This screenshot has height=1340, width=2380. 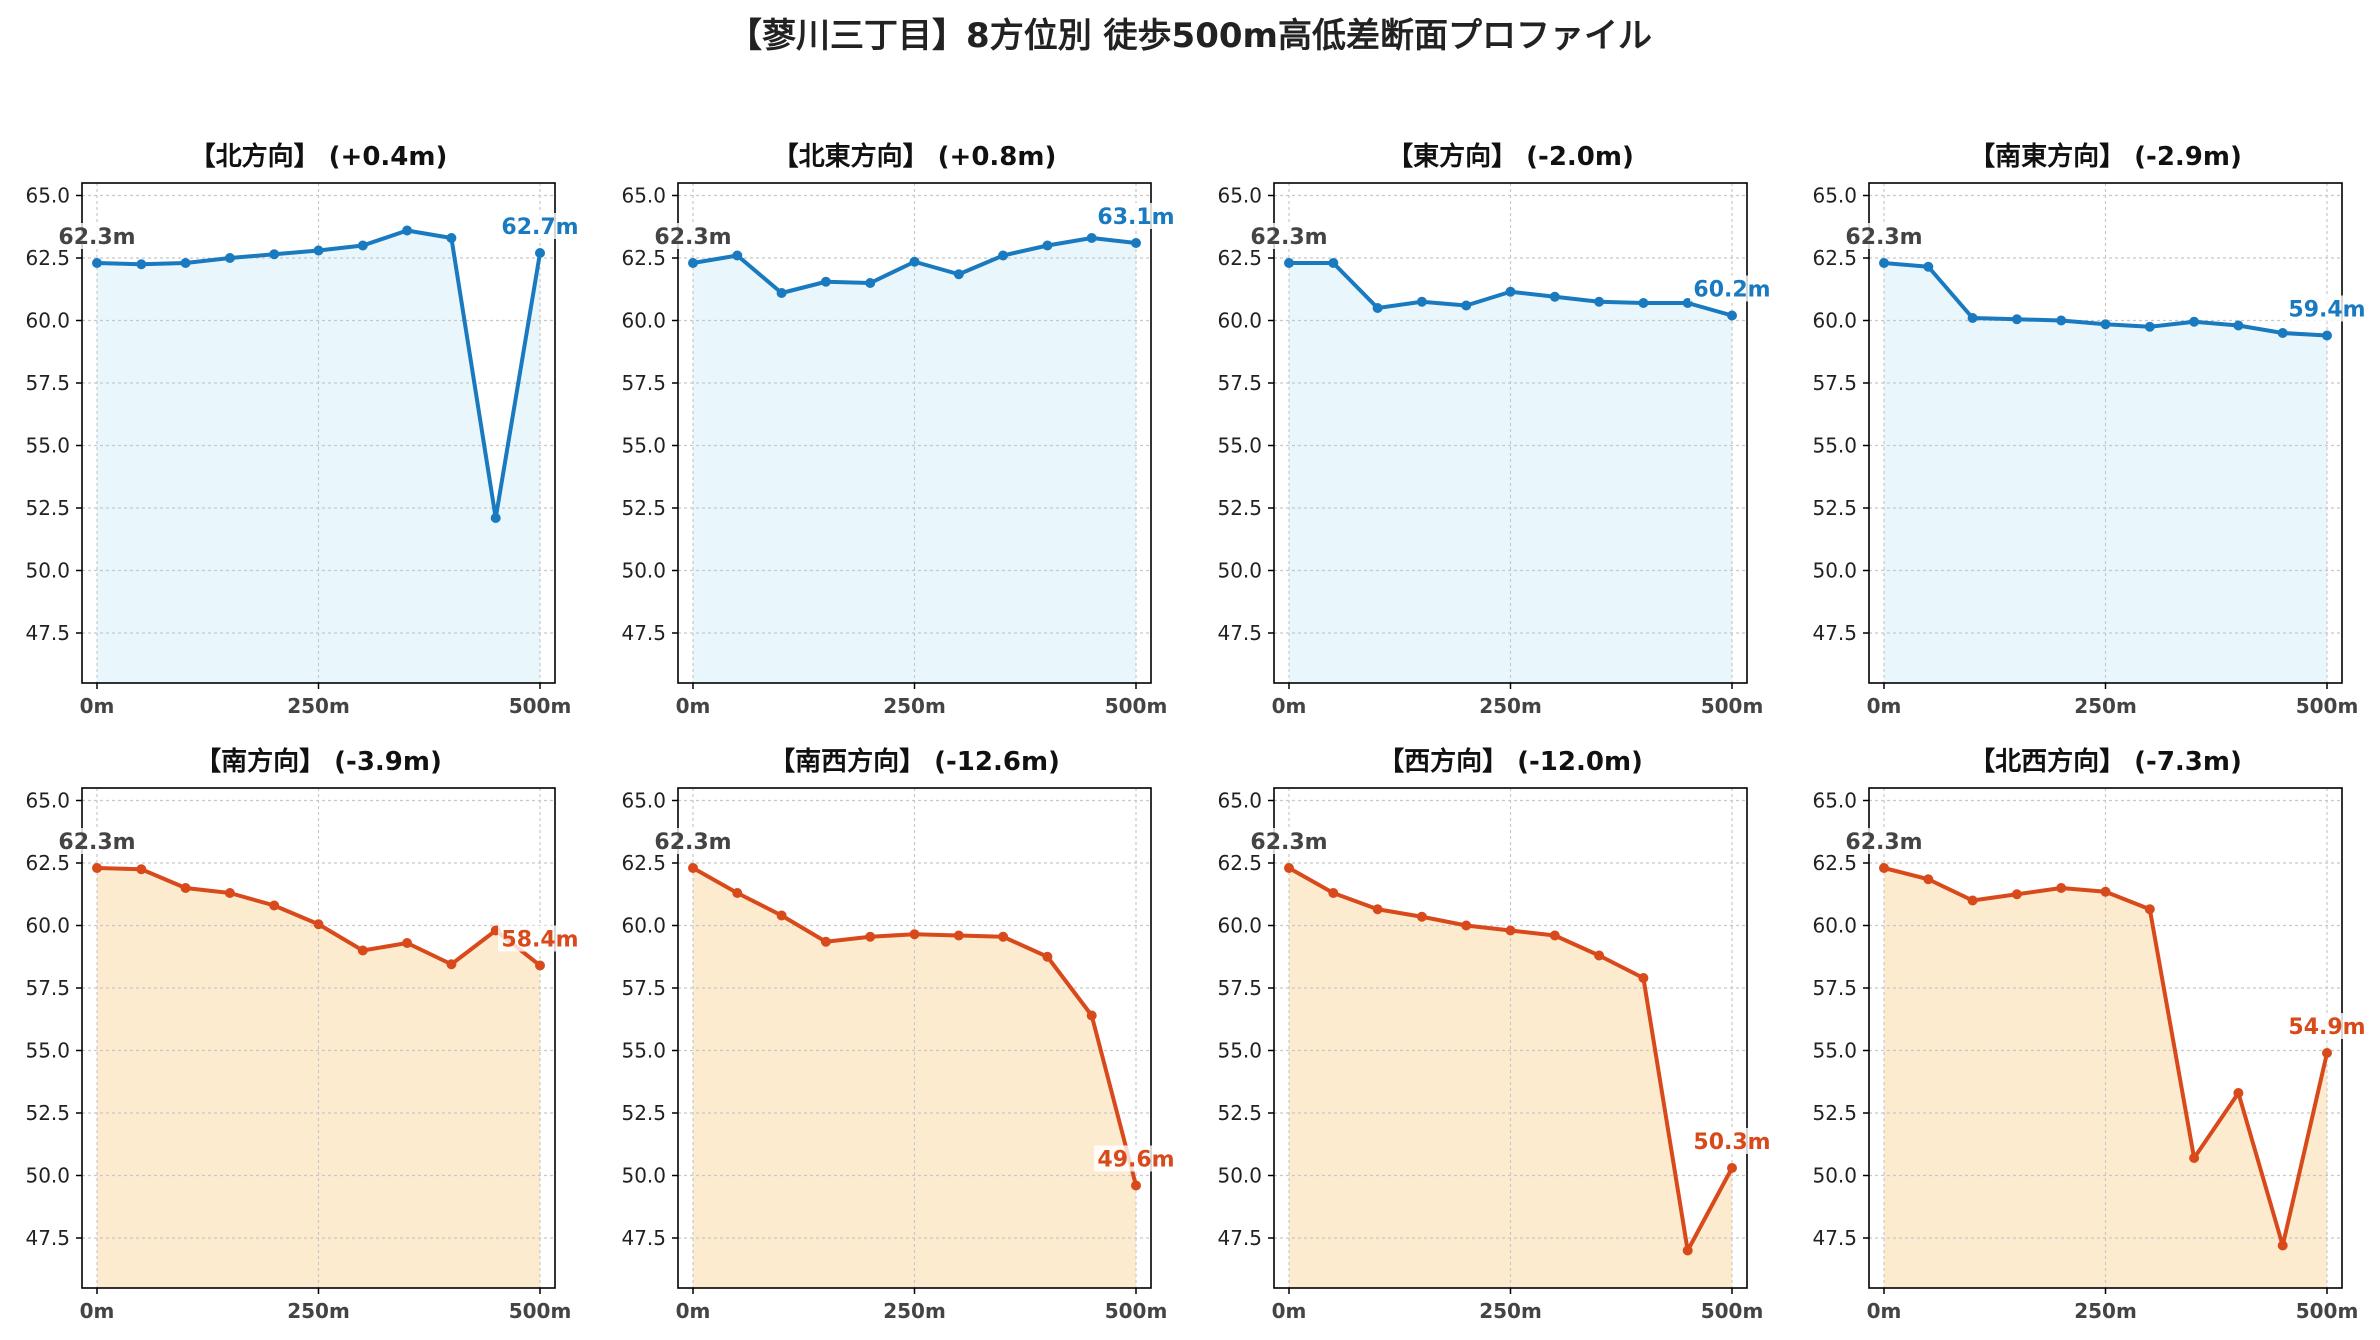 What do you see at coordinates (1190, 36) in the screenshot?
I see `figure-title: 【蓼川三丁目】8方位別 徒歩500m高低差断面プロファイル` at bounding box center [1190, 36].